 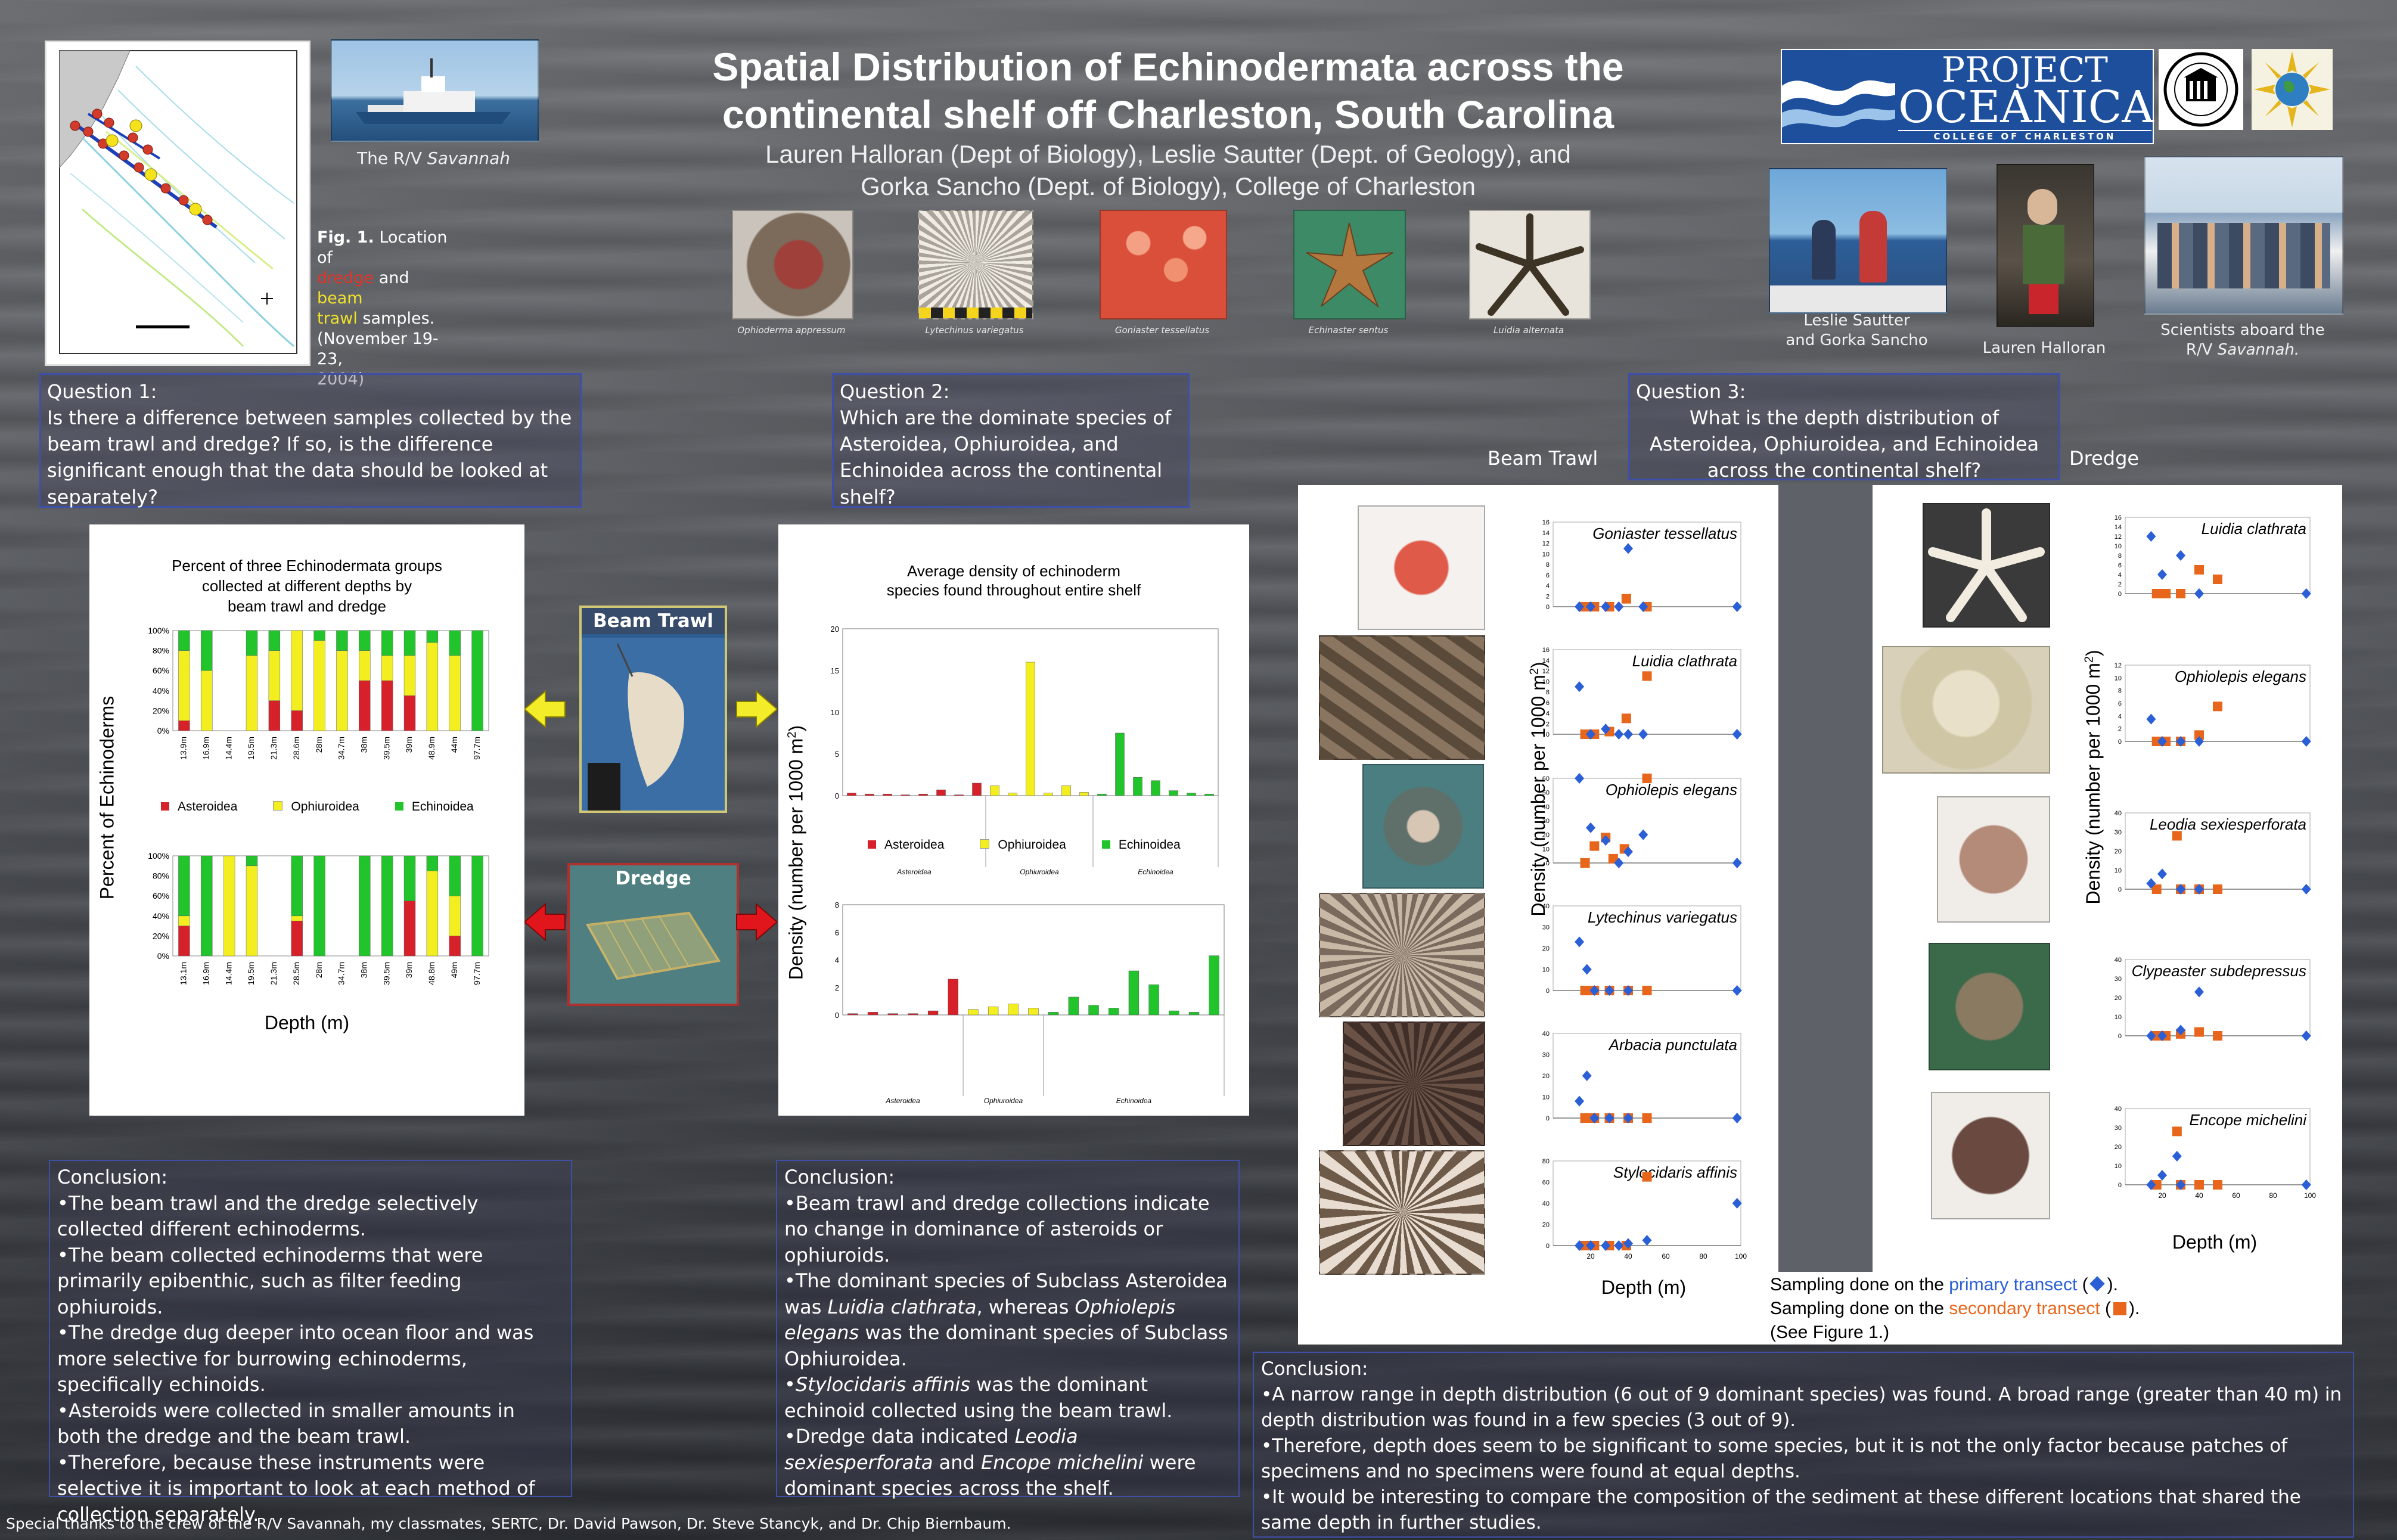 I want to click on fig3-beam-xlabel: Depth (m), so click(x=1644, y=1287).